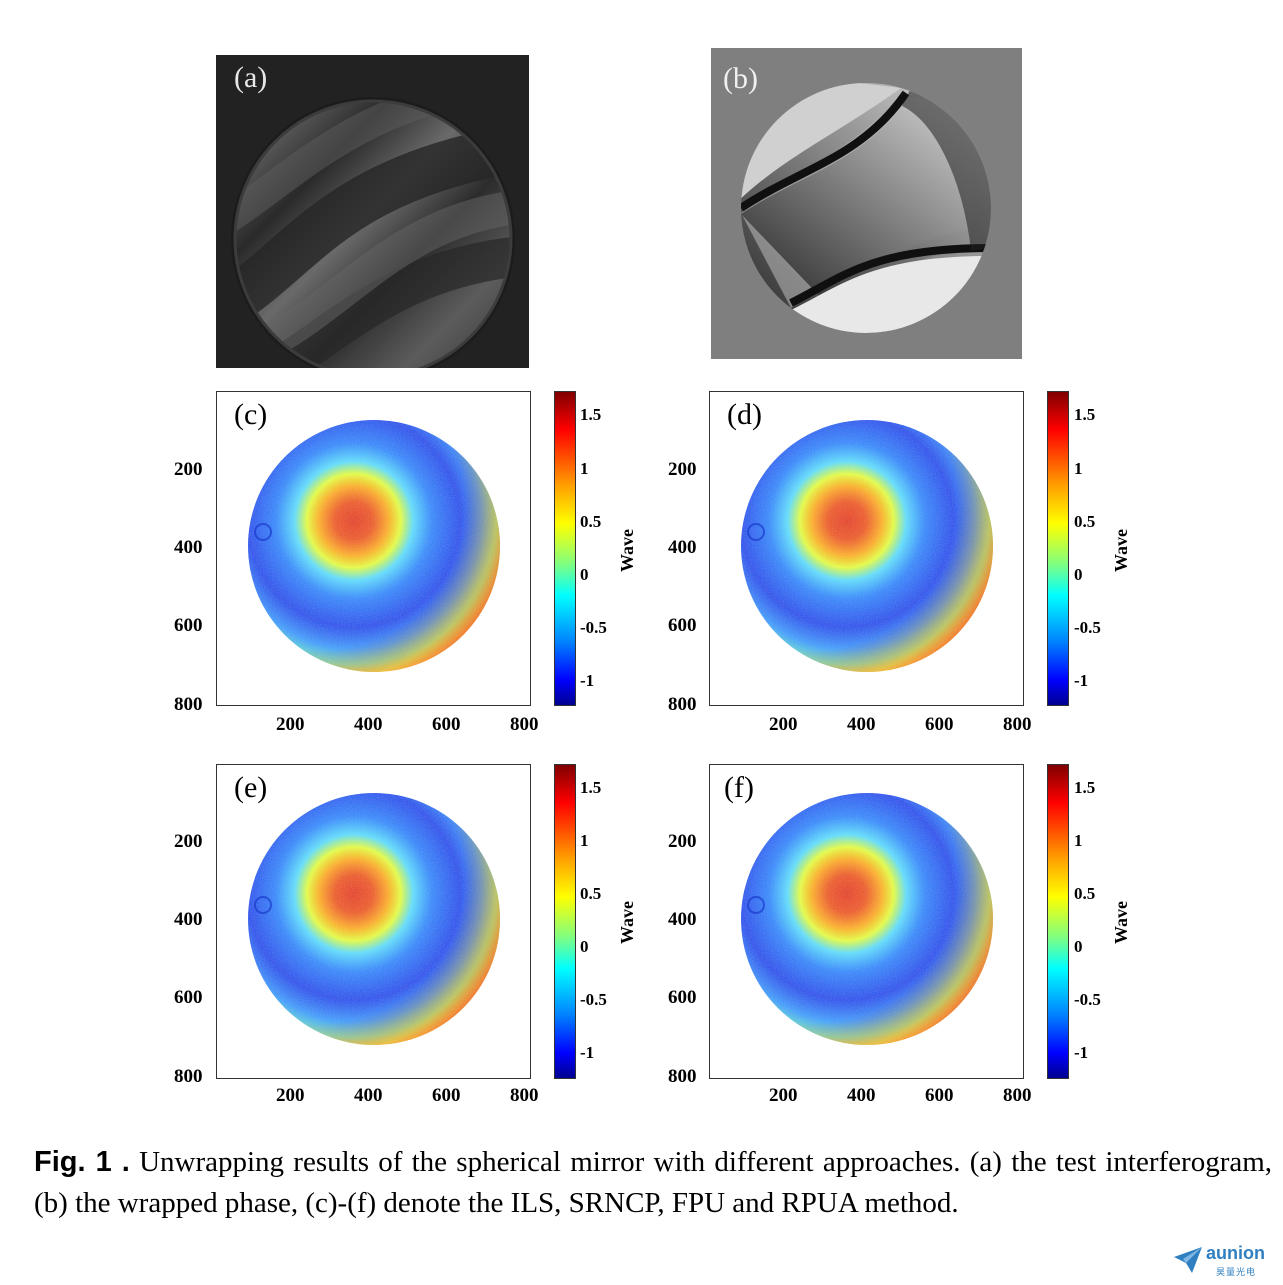 The height and width of the screenshot is (1285, 1283). Describe the element at coordinates (593, 999) in the screenshot. I see `cb-tick-e-neg0.5: -0.5` at that location.